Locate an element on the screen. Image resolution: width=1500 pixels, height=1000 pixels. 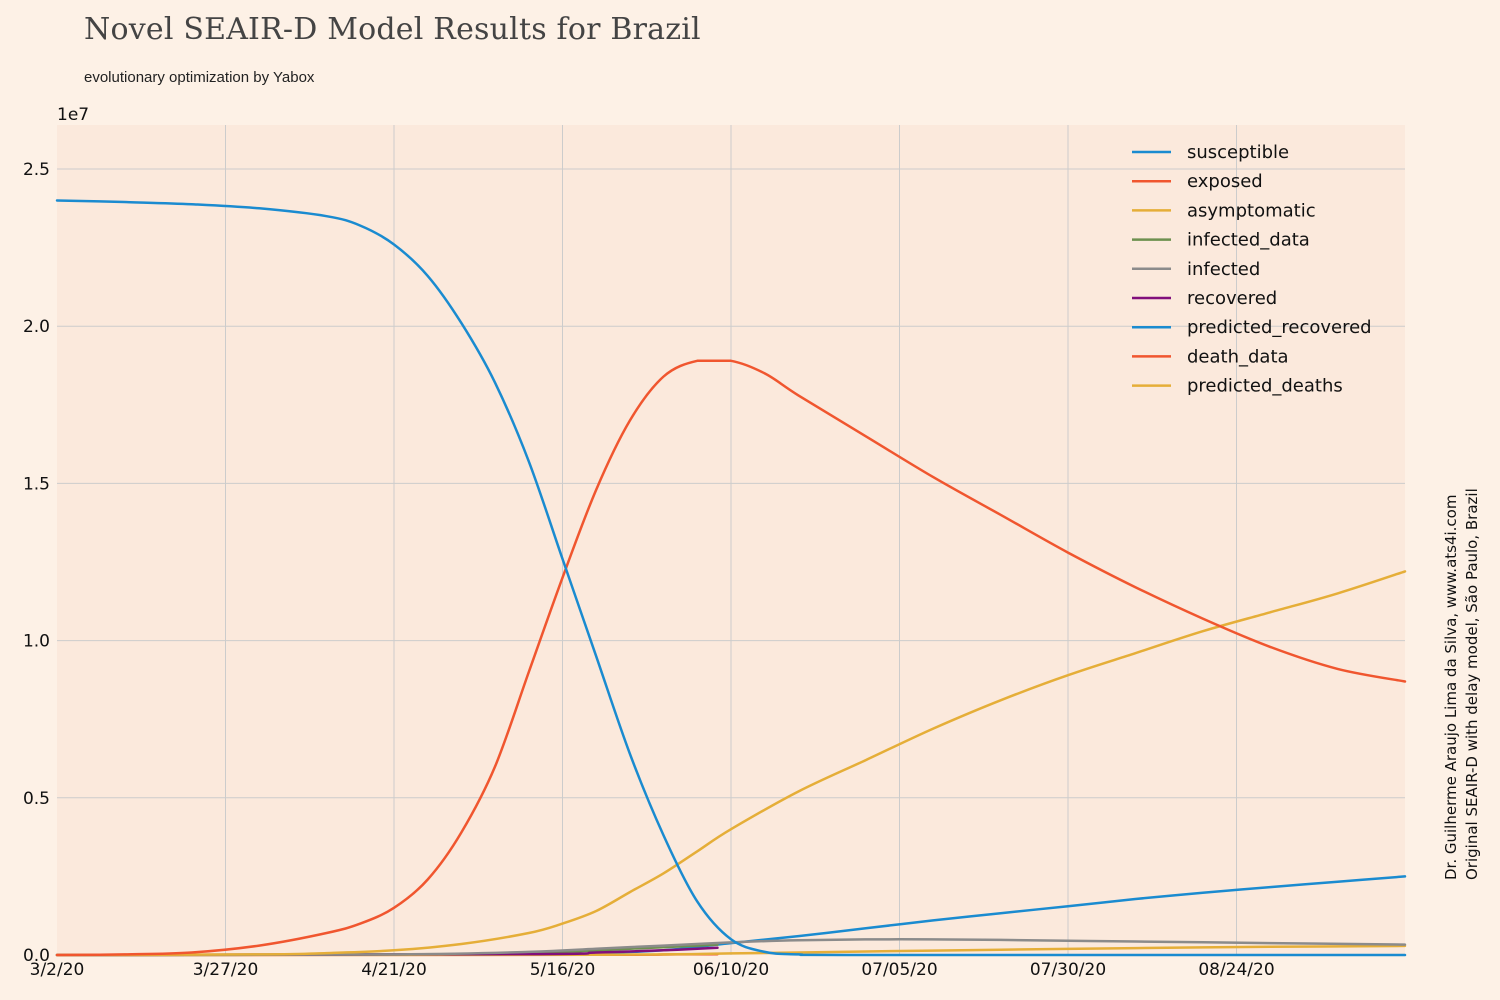
legend-item-asymptomatic: asymptomatic is located at coordinates (1224, 210).